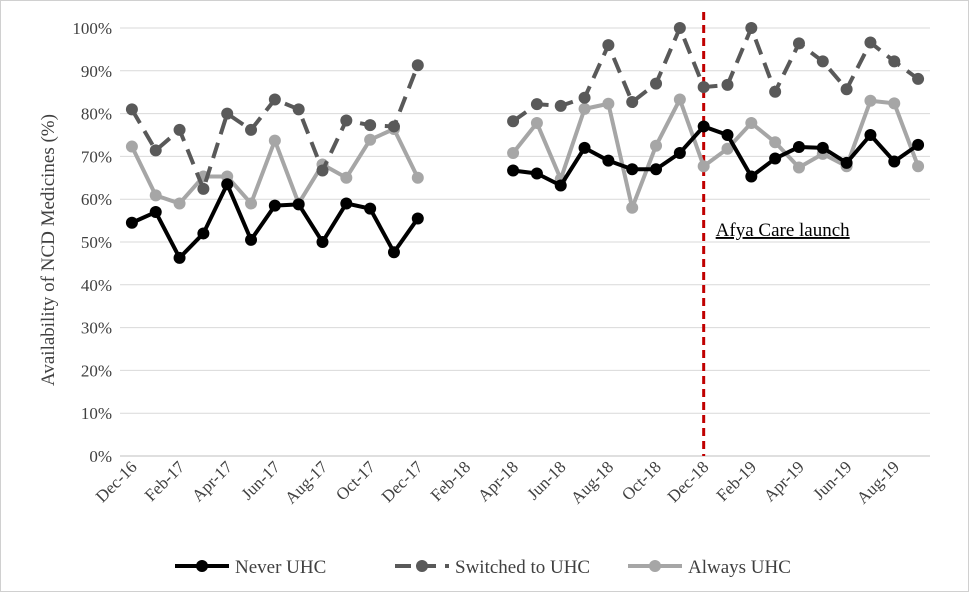 The height and width of the screenshot is (592, 969). I want to click on y-tick-label: 30%, so click(96, 328).